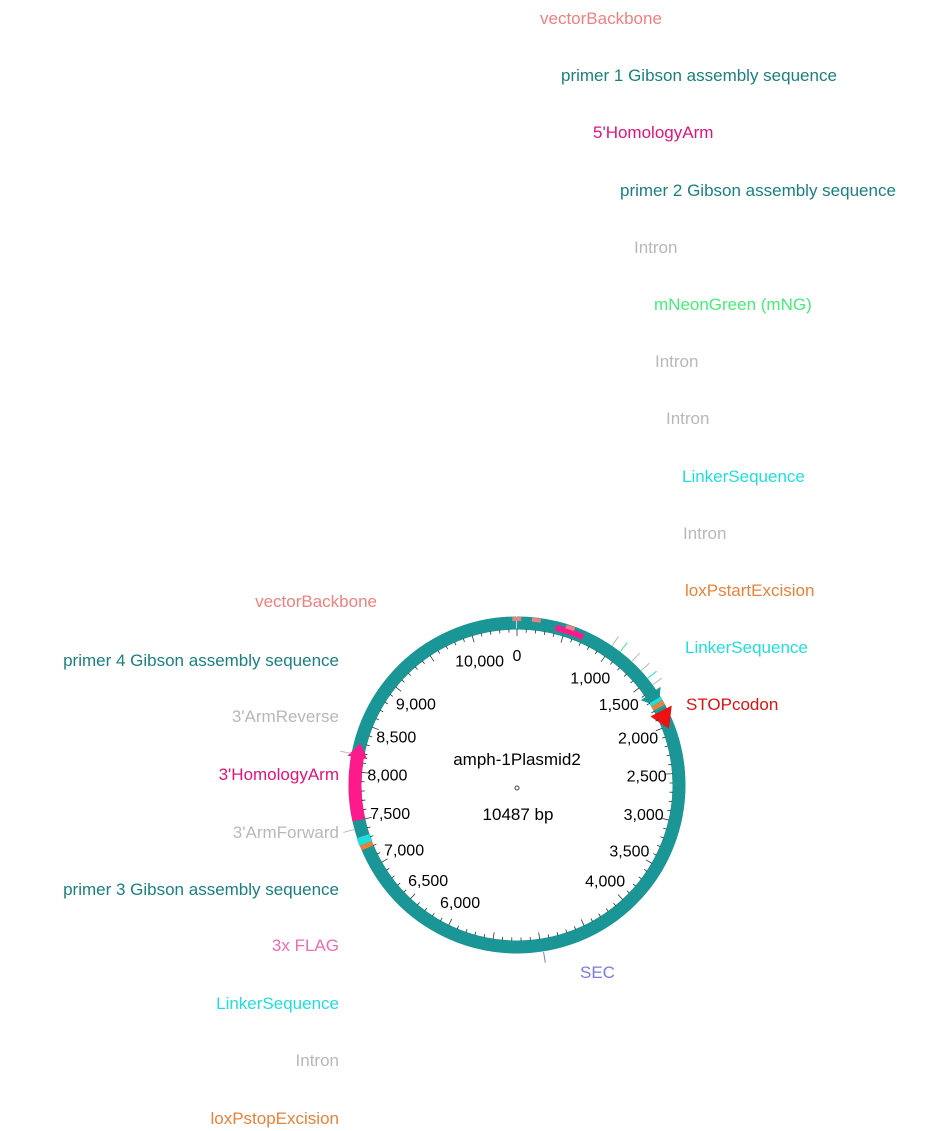 The width and height of the screenshot is (950, 1131). What do you see at coordinates (428, 881) in the screenshot?
I see `tick-label: 6,500` at bounding box center [428, 881].